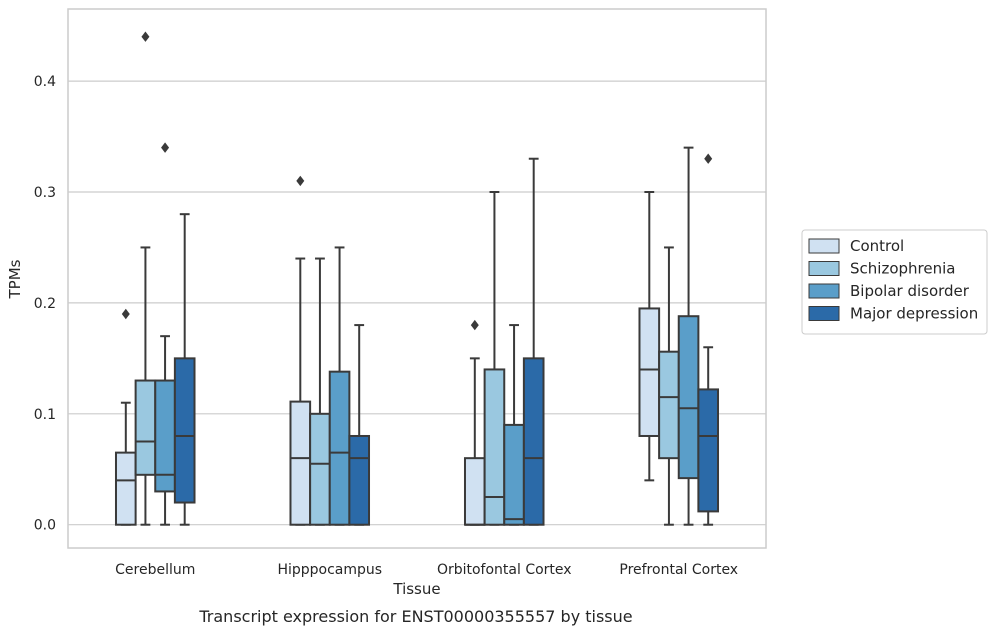 The image size is (997, 634). I want to click on x-tick-label: Prefrontal Cortex, so click(678, 570).